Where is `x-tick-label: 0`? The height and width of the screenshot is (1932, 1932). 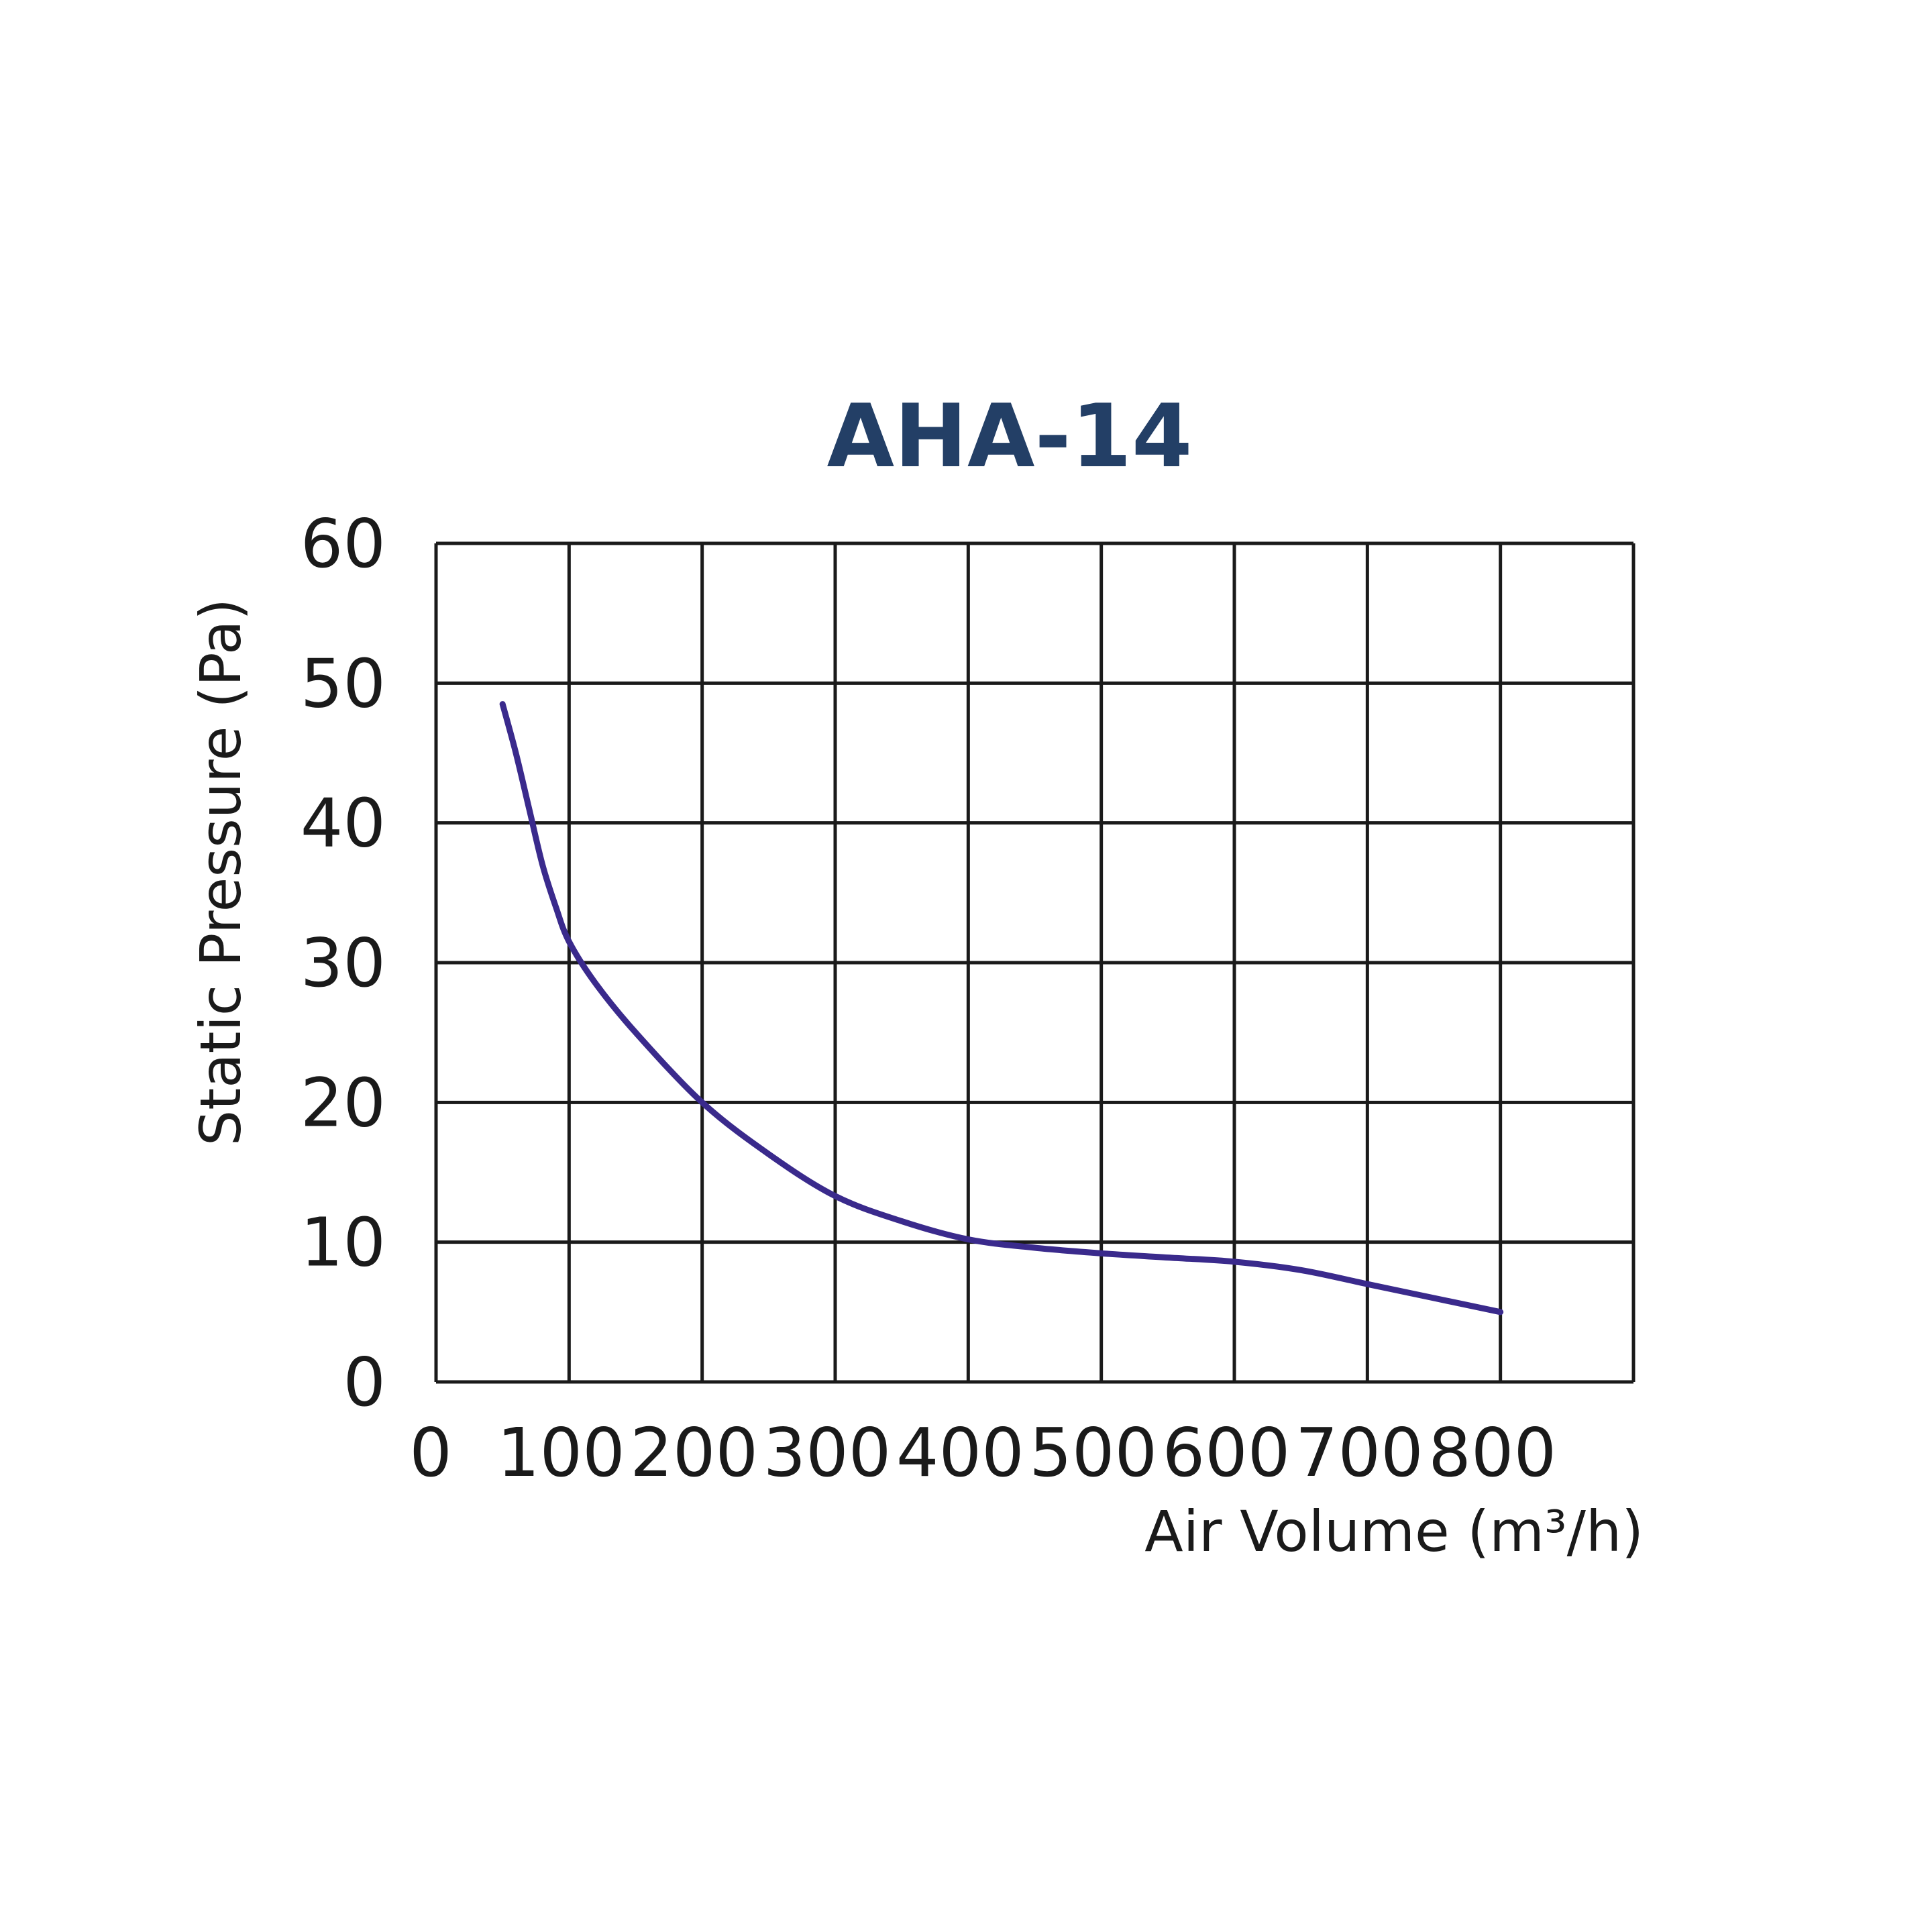 x-tick-label: 0 is located at coordinates (430, 1452).